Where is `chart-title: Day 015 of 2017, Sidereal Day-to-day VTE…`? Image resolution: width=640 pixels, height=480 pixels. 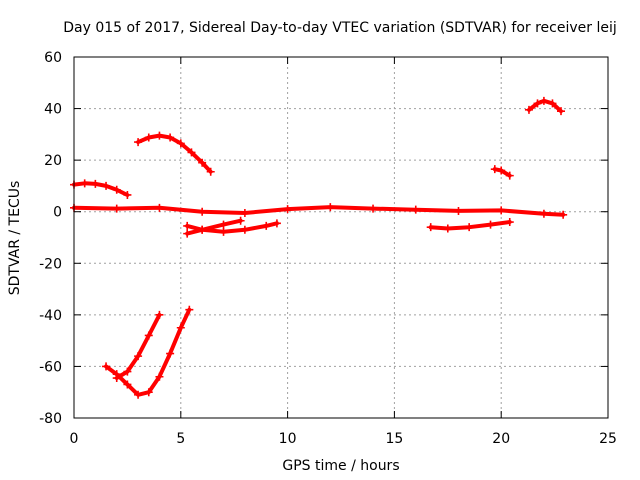
chart-title: Day 015 of 2017, Sidereal Day-to-day VTE… is located at coordinates (340, 28).